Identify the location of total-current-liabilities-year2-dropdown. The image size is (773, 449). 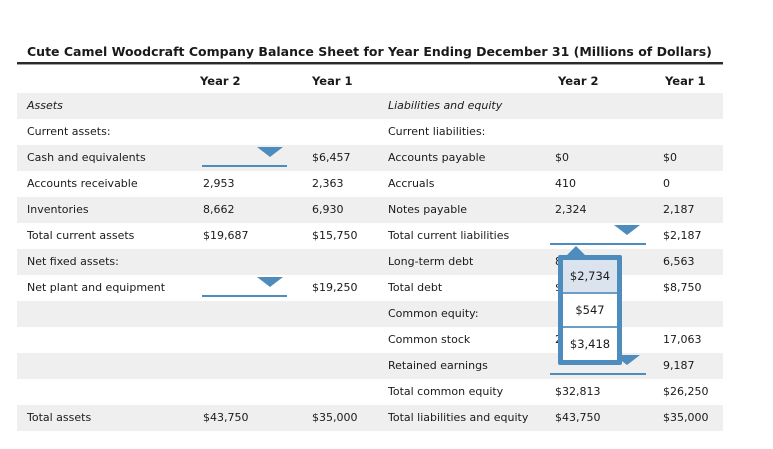
(598, 235).